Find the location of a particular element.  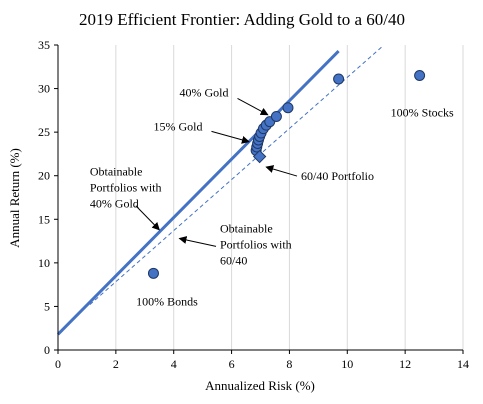

y-tick-label: 20 is located at coordinates (44, 176).